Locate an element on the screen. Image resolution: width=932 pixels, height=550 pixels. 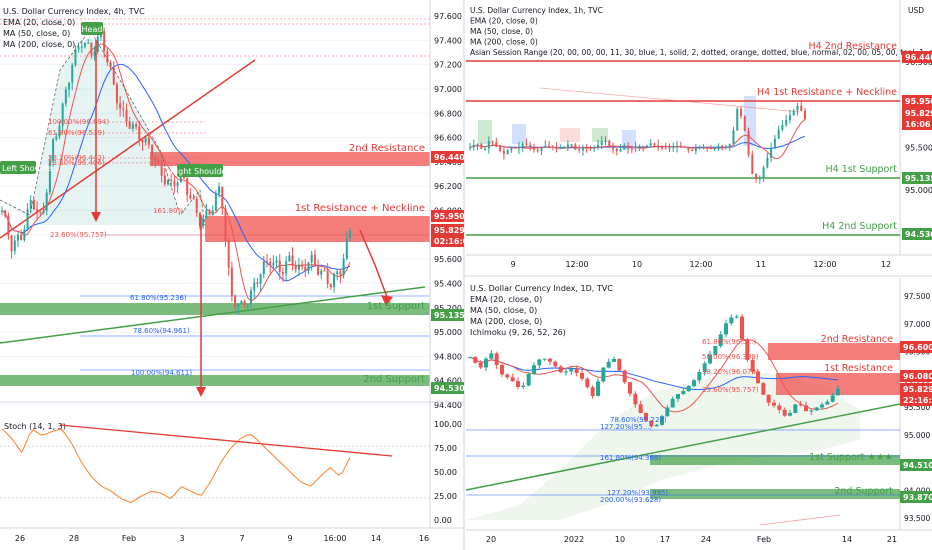
d1-legend-line: MA (200, close, 0) is located at coordinates (506, 321).